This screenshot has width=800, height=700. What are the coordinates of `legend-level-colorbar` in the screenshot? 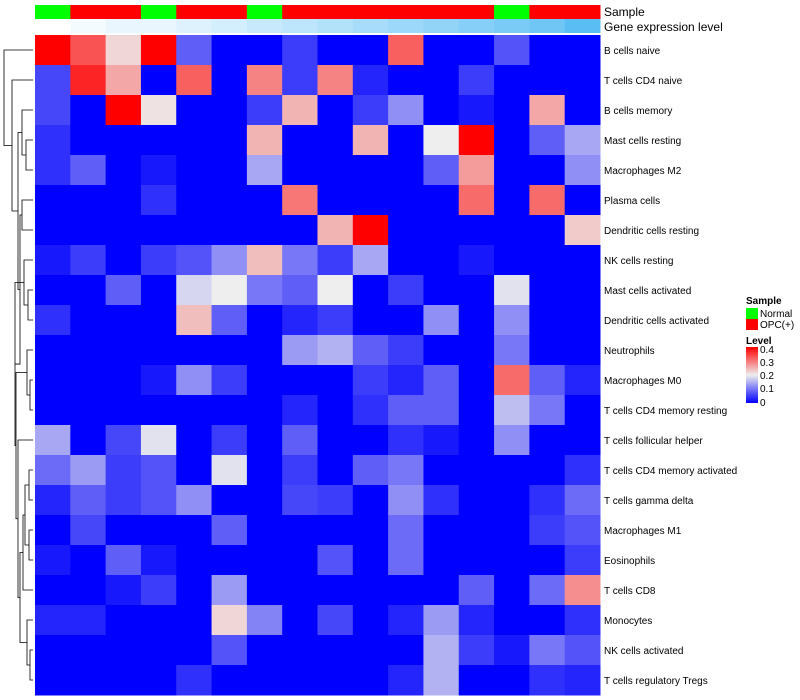 It's located at (752, 375).